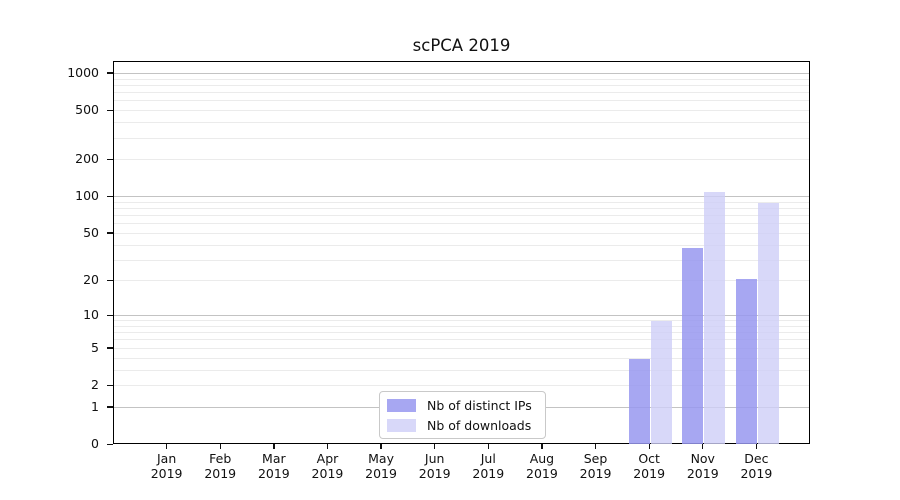  I want to click on legend-item-distinct-ips: Nb of distinct IPs, so click(462, 405).